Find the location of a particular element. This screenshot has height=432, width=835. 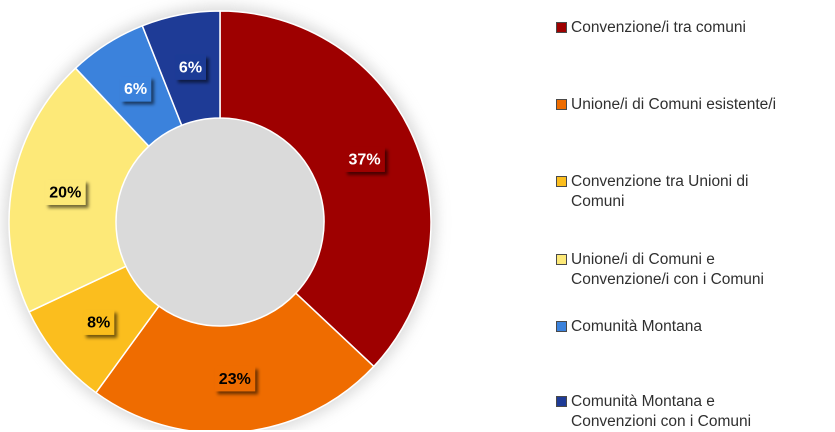

data-label-0: 37% is located at coordinates (364, 159).